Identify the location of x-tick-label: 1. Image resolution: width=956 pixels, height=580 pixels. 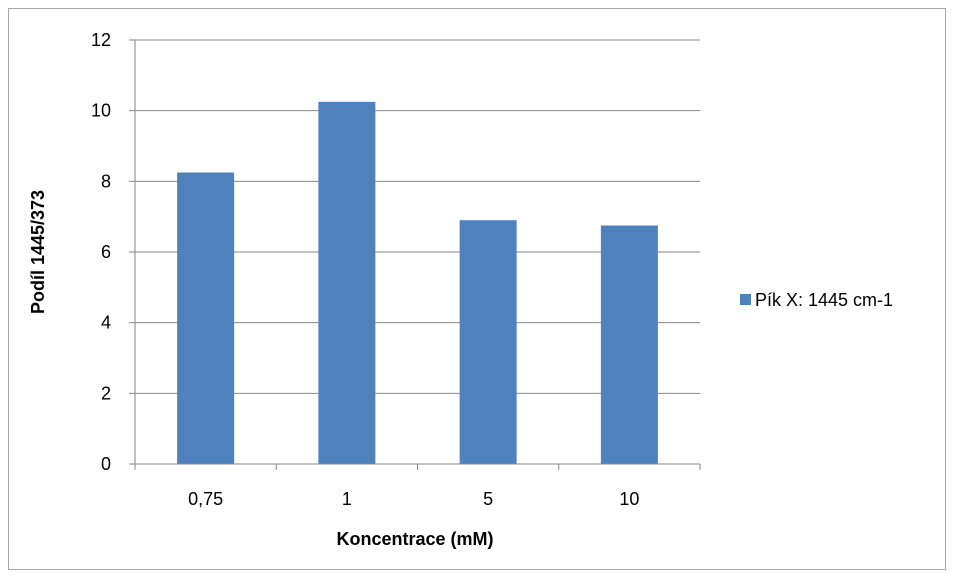
(347, 499).